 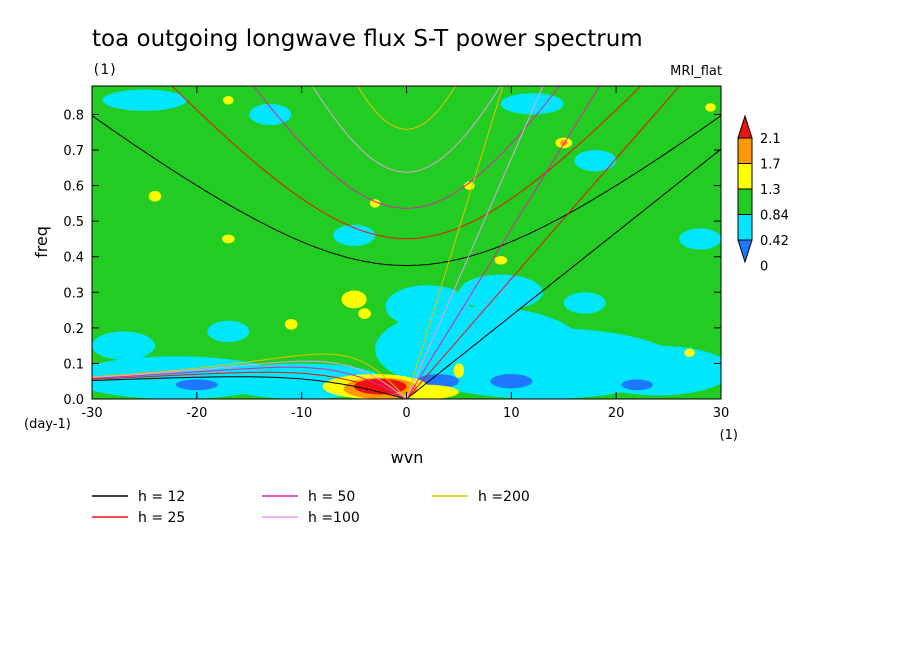 What do you see at coordinates (745, 126) in the screenshot?
I see `colorbar-extend-max` at bounding box center [745, 126].